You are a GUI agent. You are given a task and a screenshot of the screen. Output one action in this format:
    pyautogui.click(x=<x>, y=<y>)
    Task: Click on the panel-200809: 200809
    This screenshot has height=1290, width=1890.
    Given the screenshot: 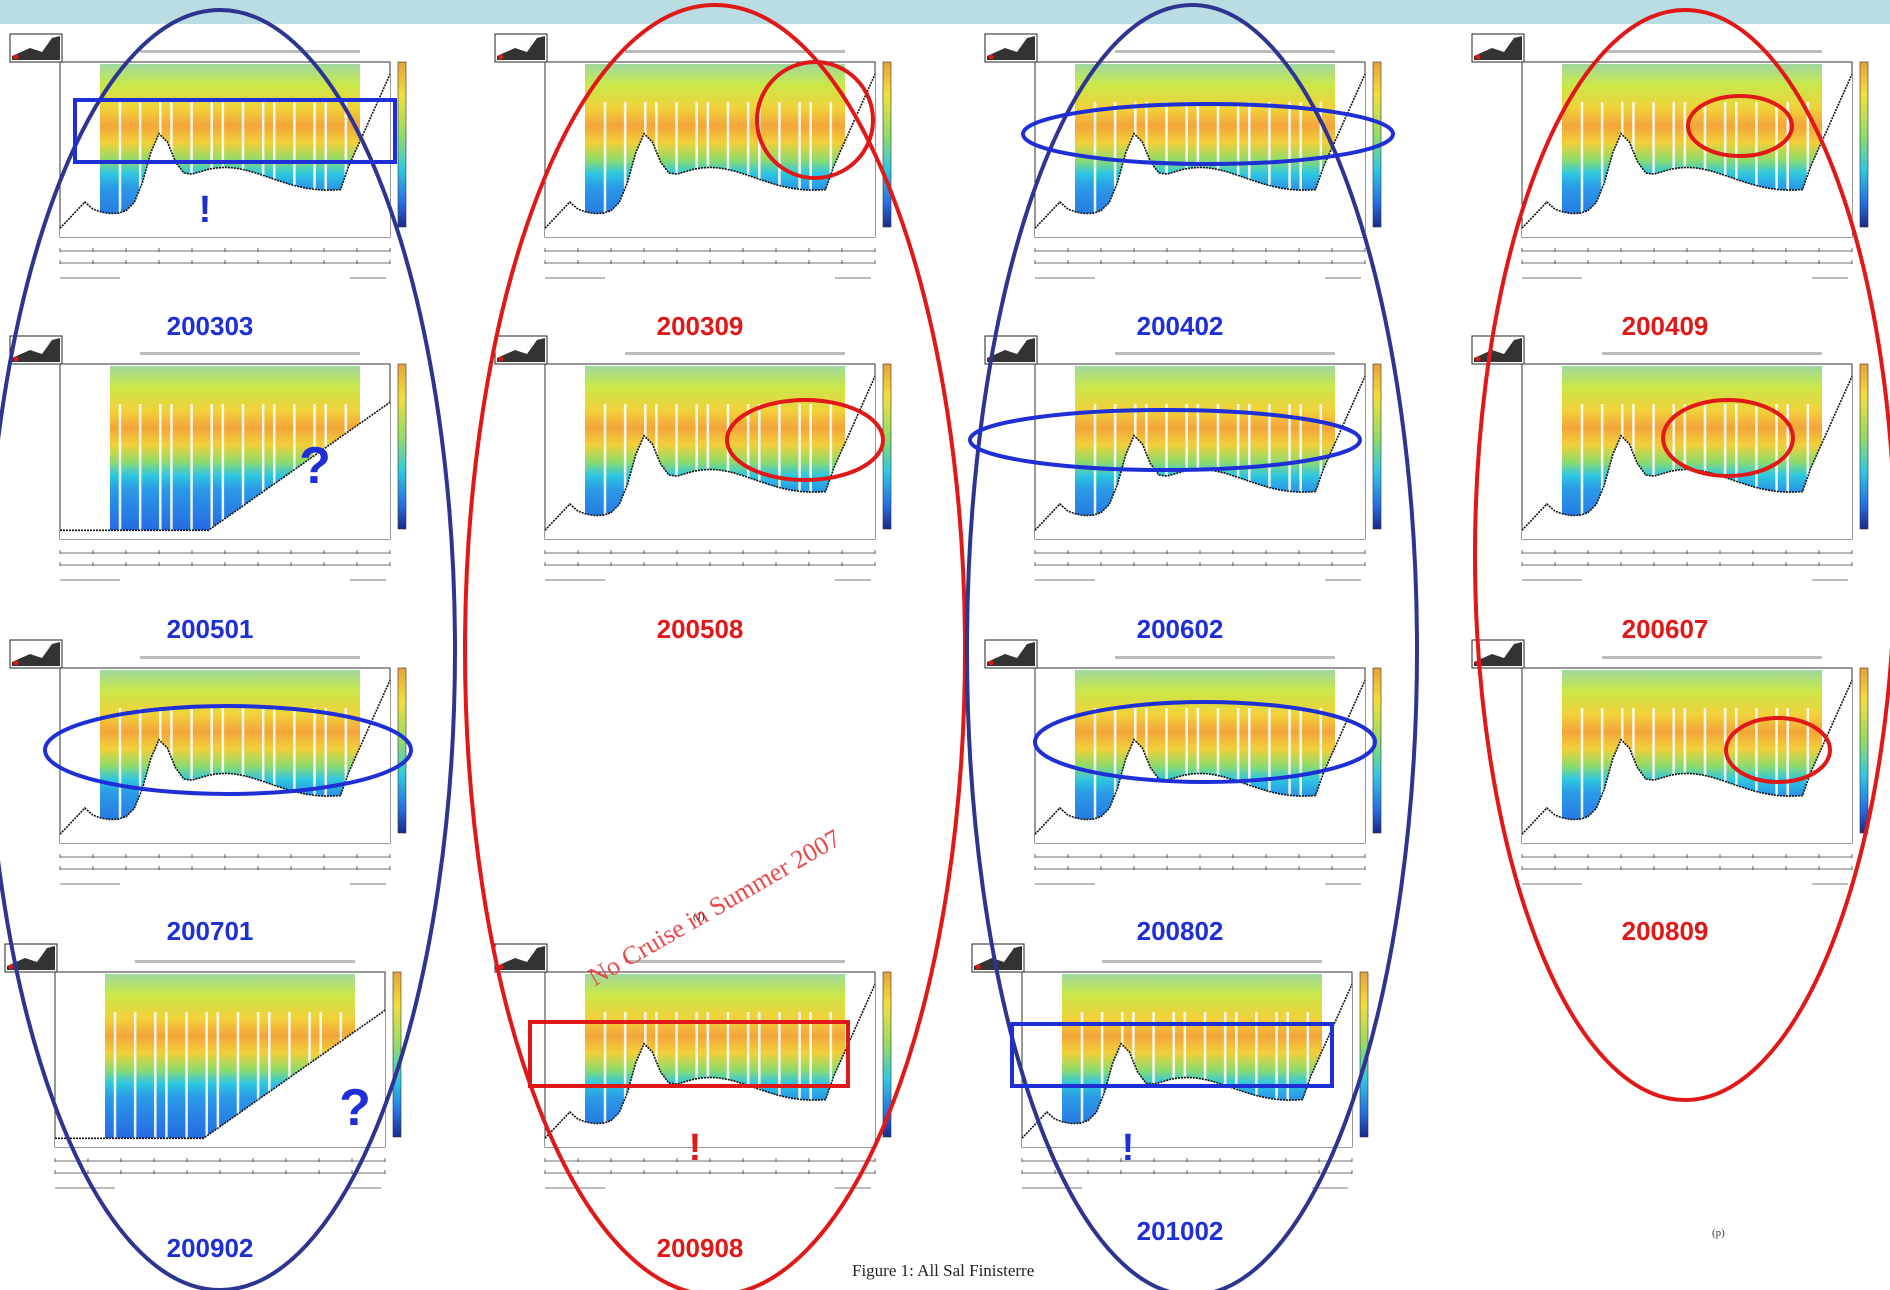 What is the action you would take?
    pyautogui.click(x=1670, y=792)
    